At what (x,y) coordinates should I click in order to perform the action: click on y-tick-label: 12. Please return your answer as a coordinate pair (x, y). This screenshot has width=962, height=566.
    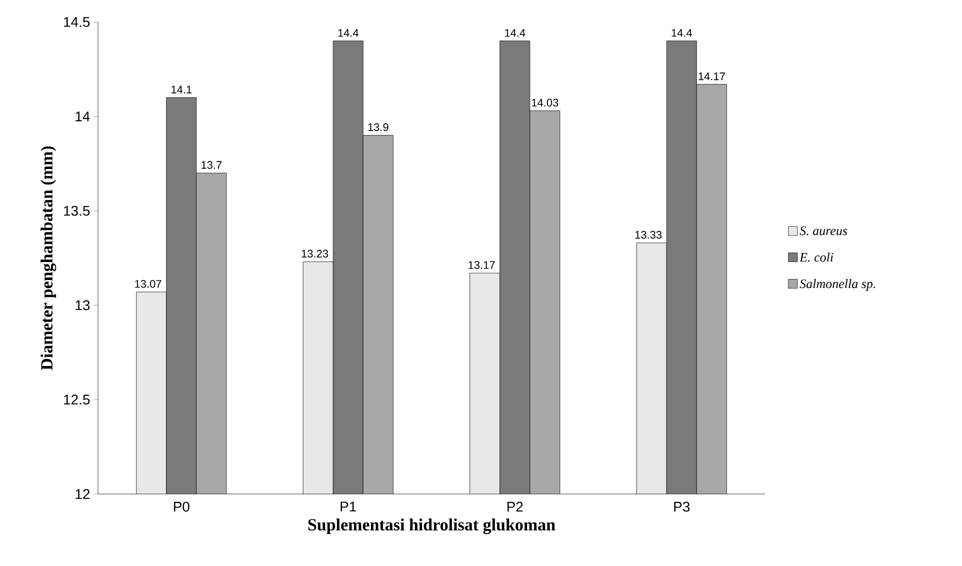
    Looking at the image, I should click on (83, 494).